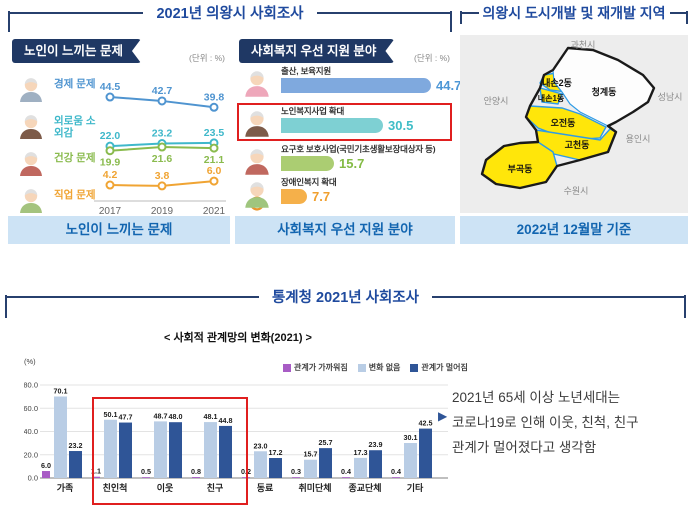 The image size is (691, 509). Describe the element at coordinates (31, 408) in the screenshot. I see `y-tick-label: 60.0` at that location.